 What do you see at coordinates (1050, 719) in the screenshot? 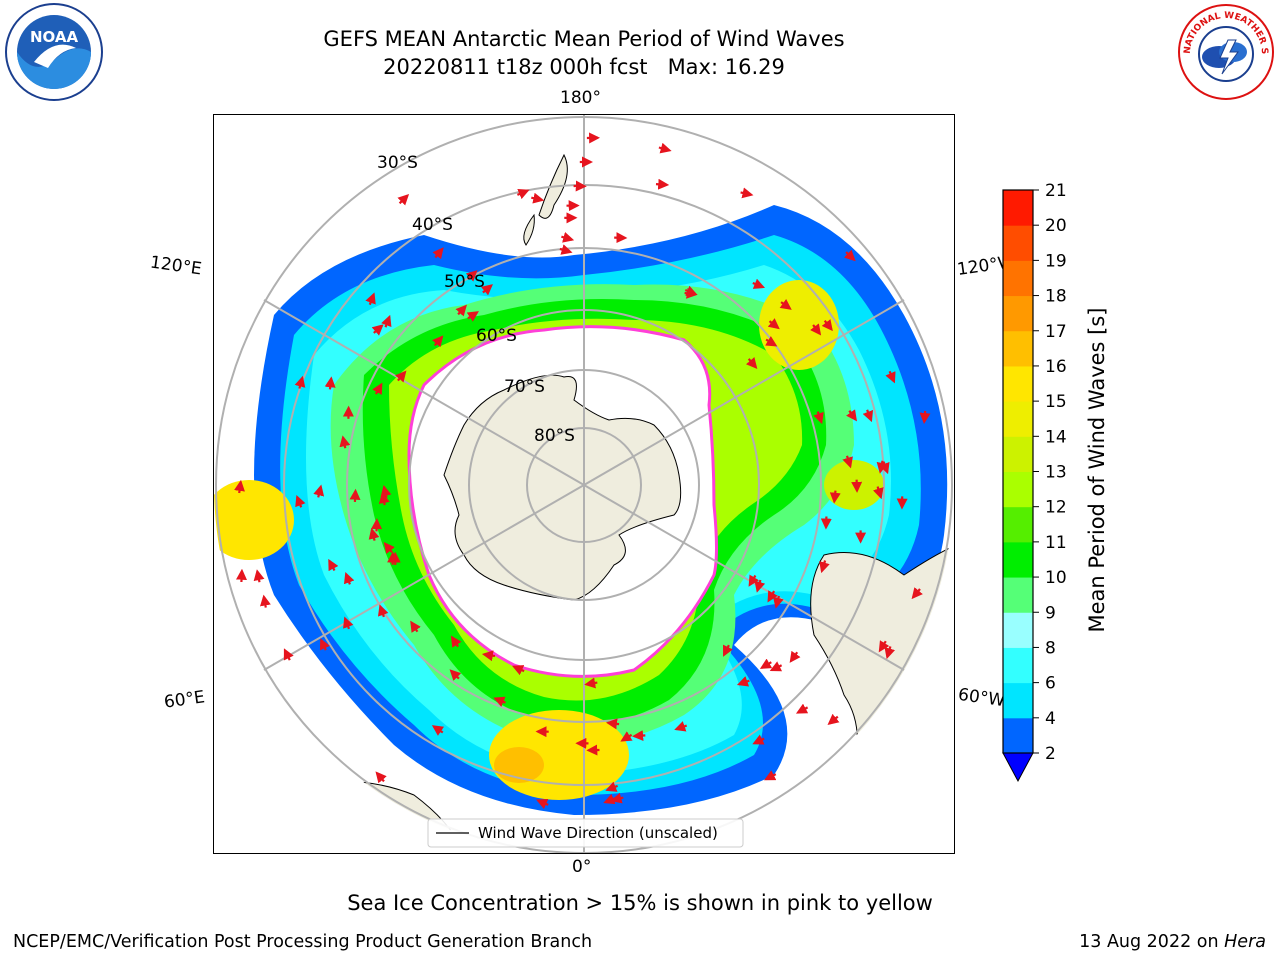
I see `colorbar-tick-label: 4` at bounding box center [1050, 719].